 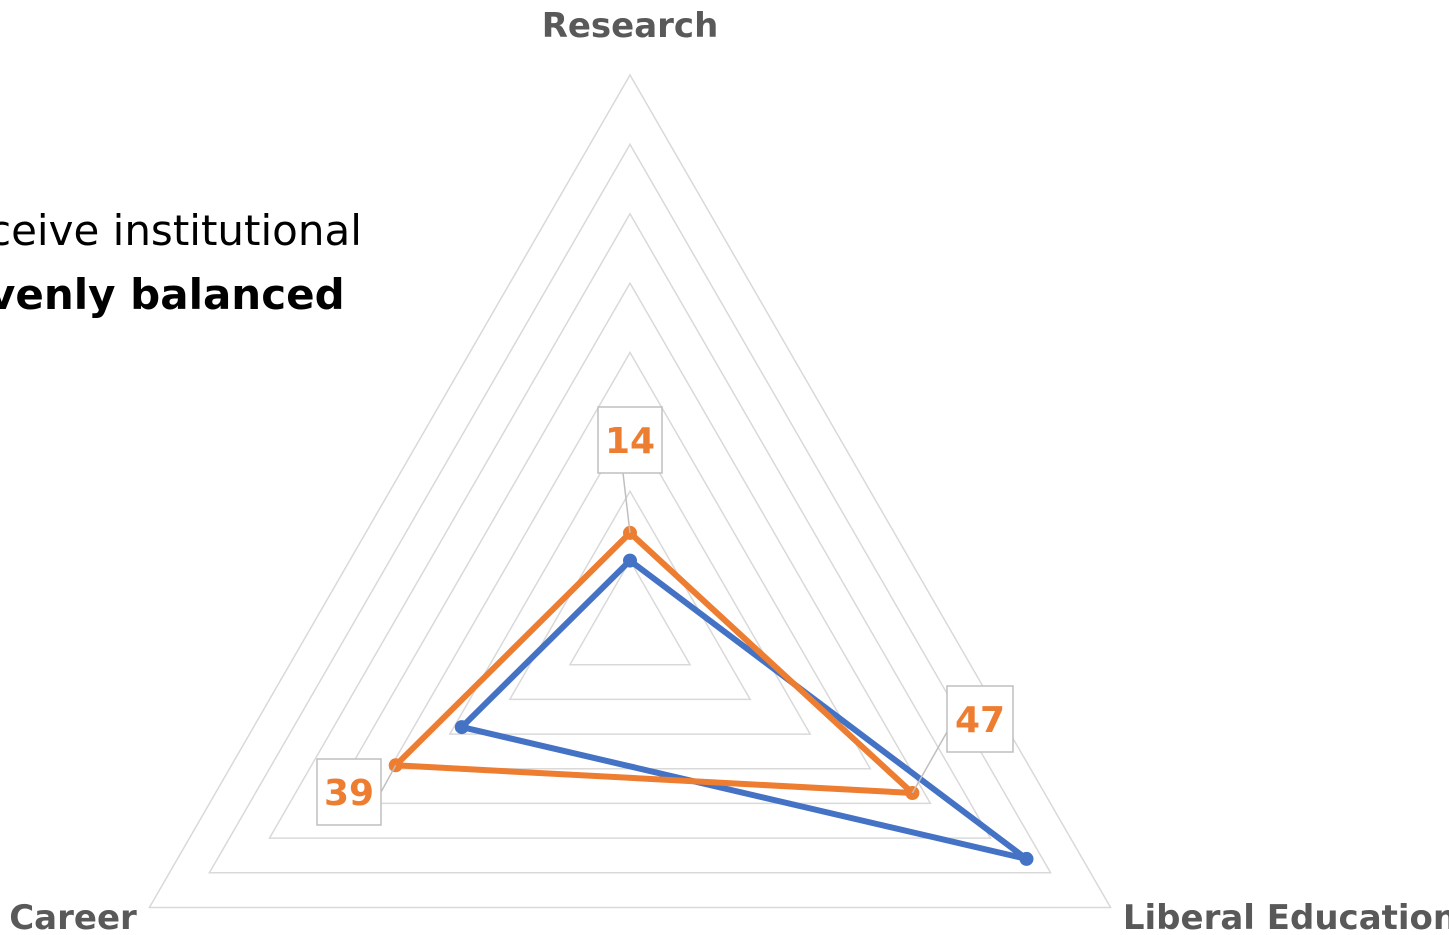 I want to click on axis-label-career: Career, so click(x=73, y=916).